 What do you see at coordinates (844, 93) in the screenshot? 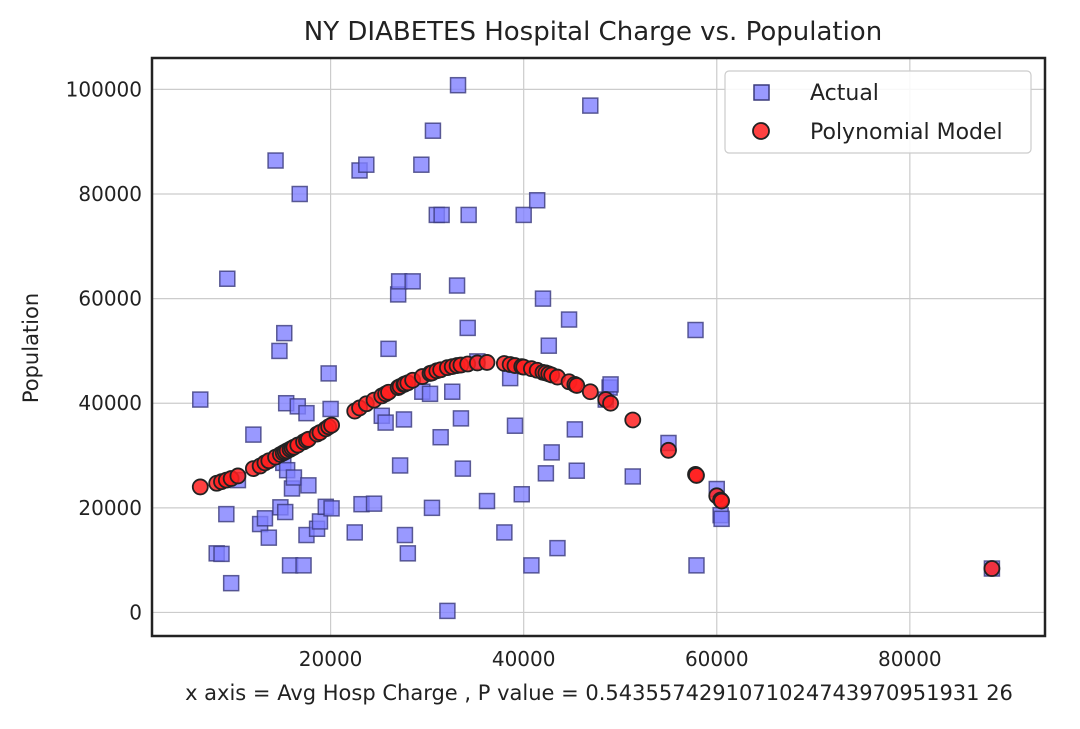
I see `legend-label-actual: Actual` at bounding box center [844, 93].